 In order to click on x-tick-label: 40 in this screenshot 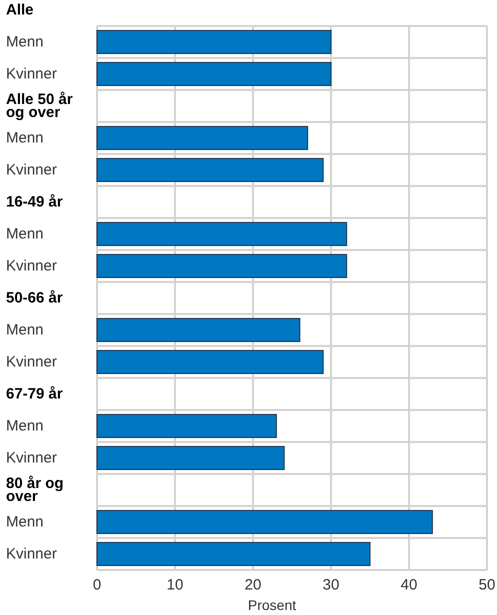, I will do `click(409, 585)`.